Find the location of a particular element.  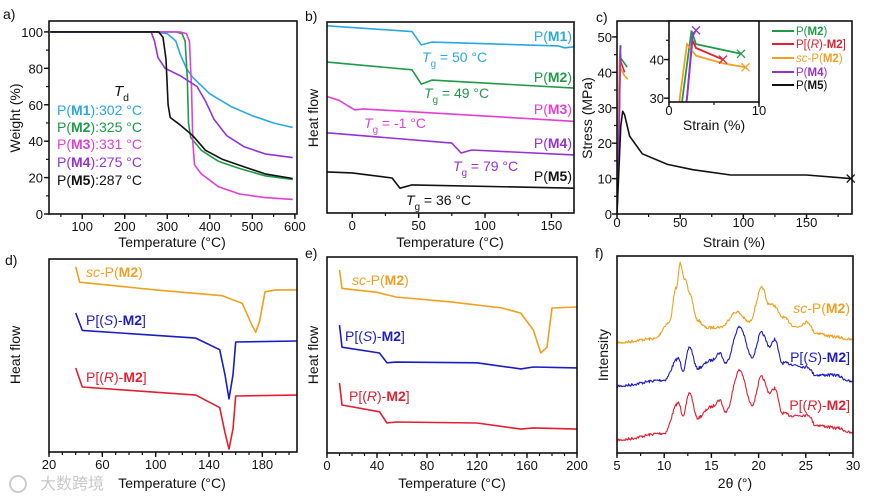

td-annotation: Td is located at coordinates (121, 93).